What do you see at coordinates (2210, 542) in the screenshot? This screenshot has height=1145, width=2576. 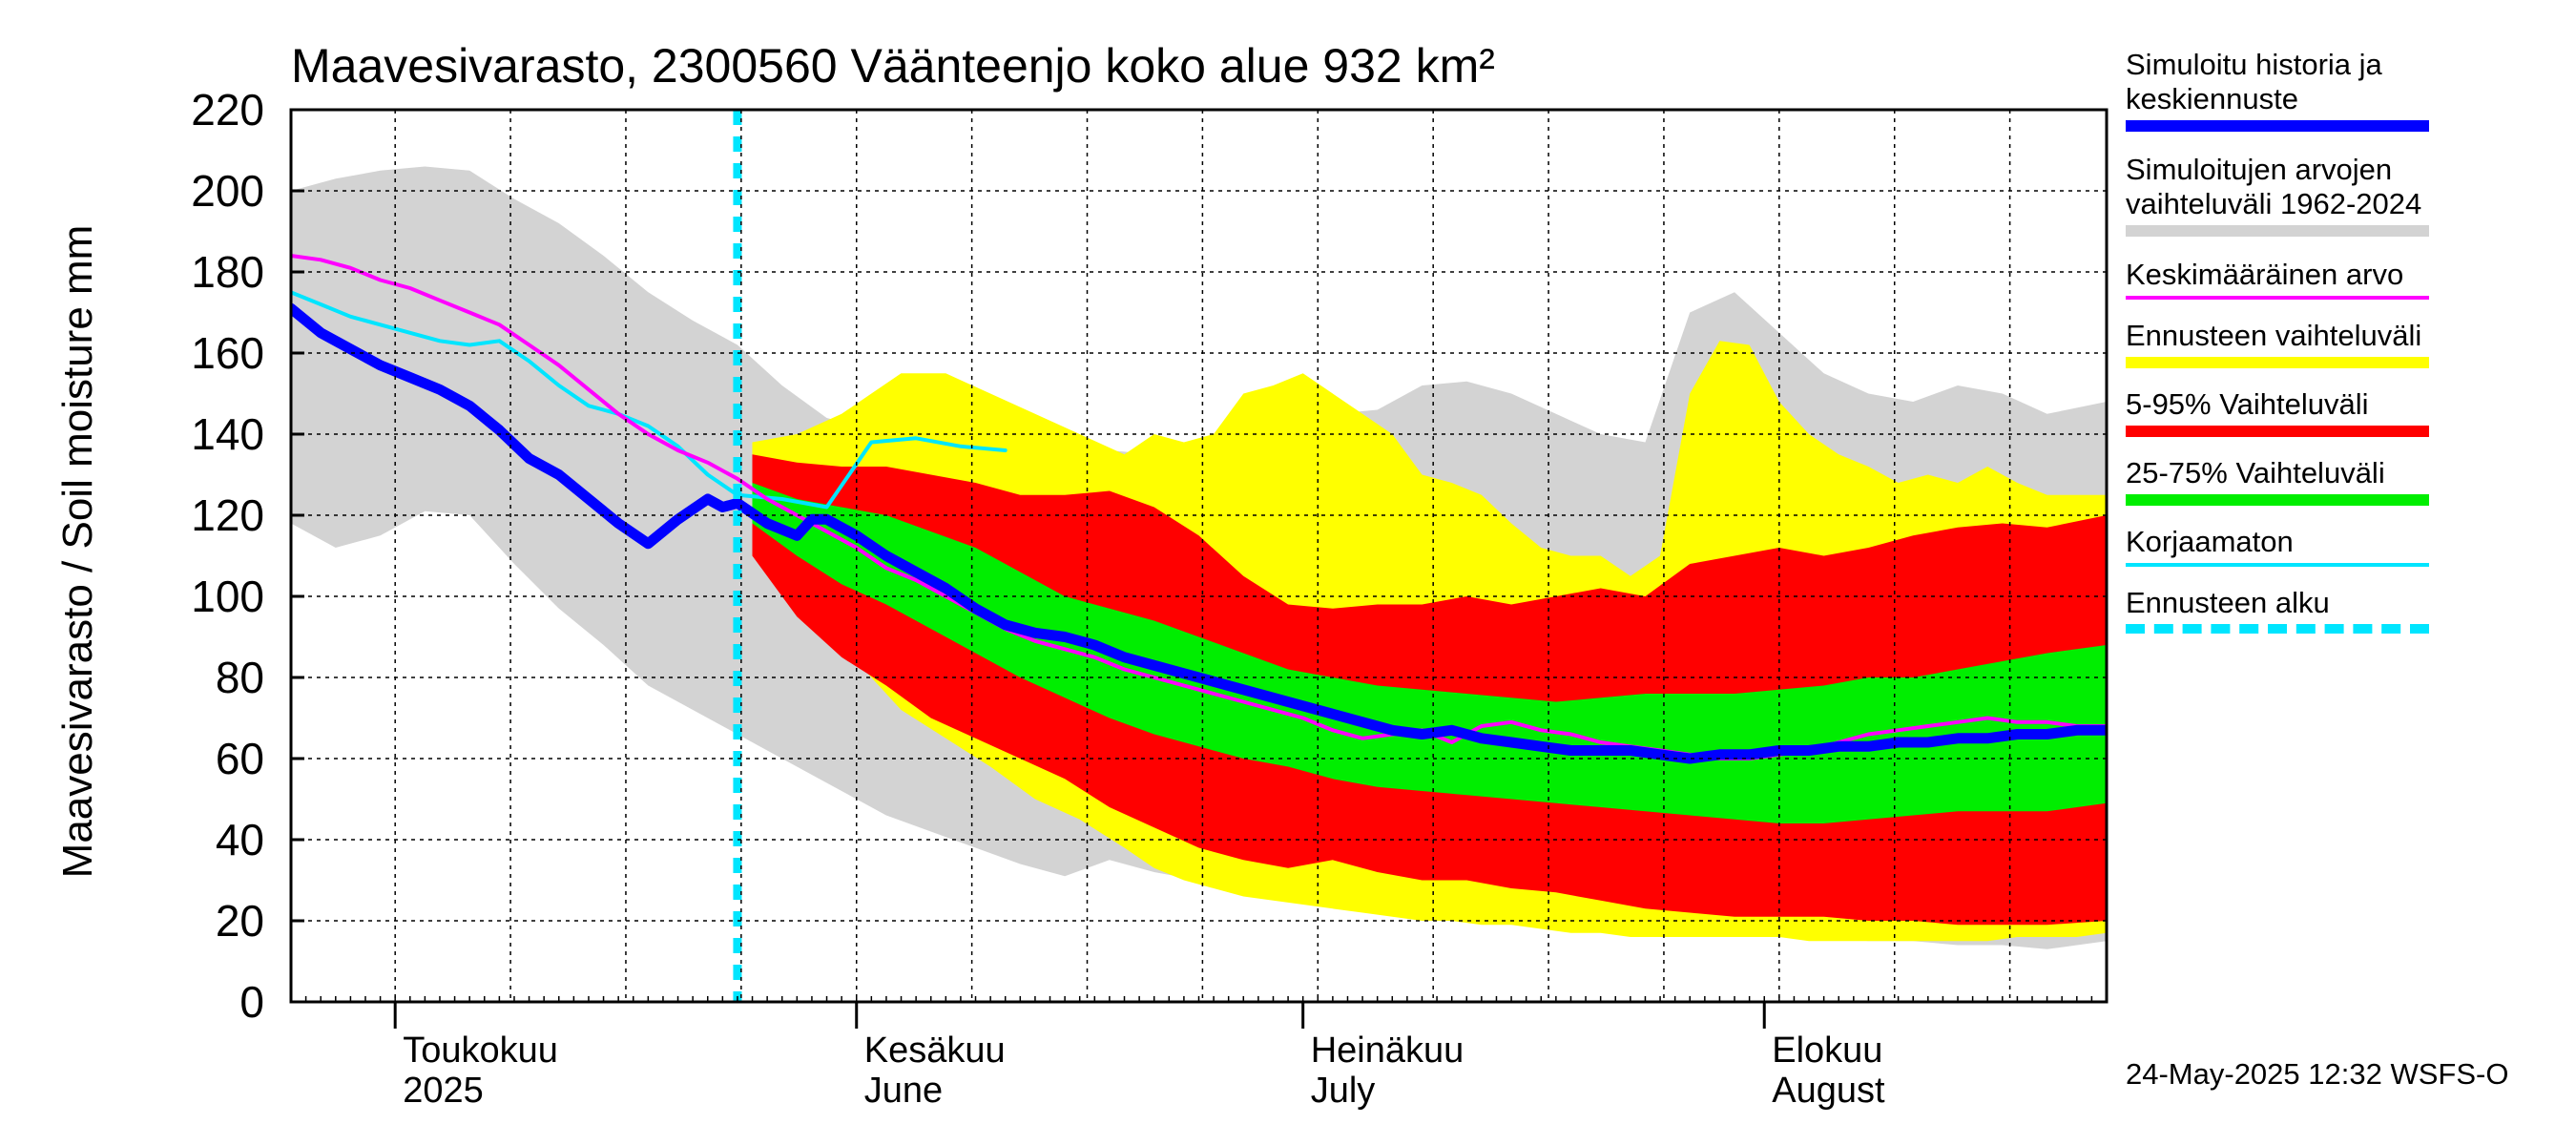 I see `legend-label: Korjaamaton` at bounding box center [2210, 542].